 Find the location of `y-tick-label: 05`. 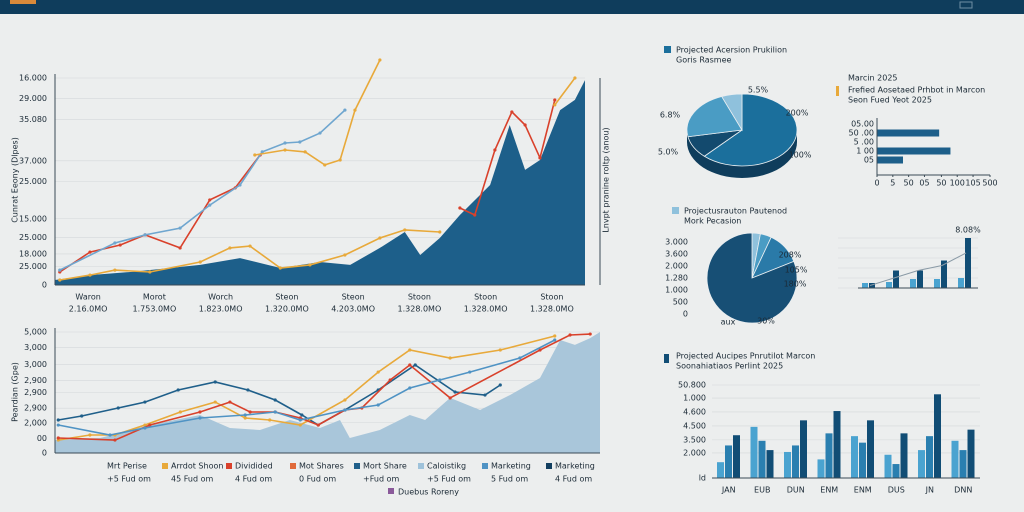

y-tick-label: 05 is located at coordinates (869, 160).